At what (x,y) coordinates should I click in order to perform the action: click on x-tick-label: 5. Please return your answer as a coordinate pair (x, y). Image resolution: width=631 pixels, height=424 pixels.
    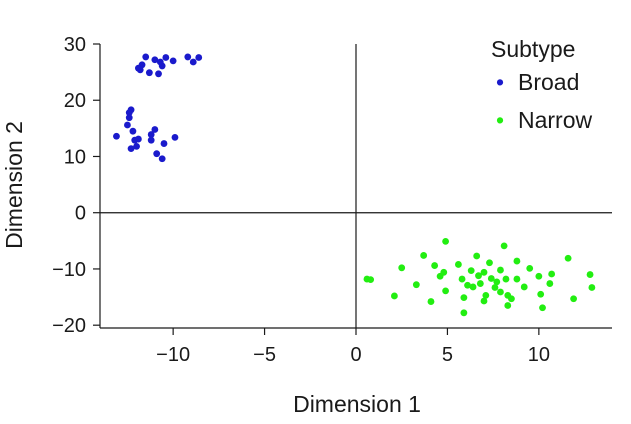
    Looking at the image, I should click on (447, 355).